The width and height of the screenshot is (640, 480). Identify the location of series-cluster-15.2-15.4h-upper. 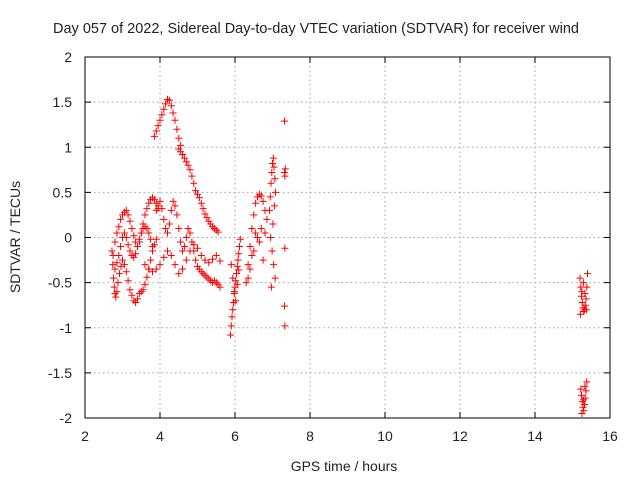
(583, 294).